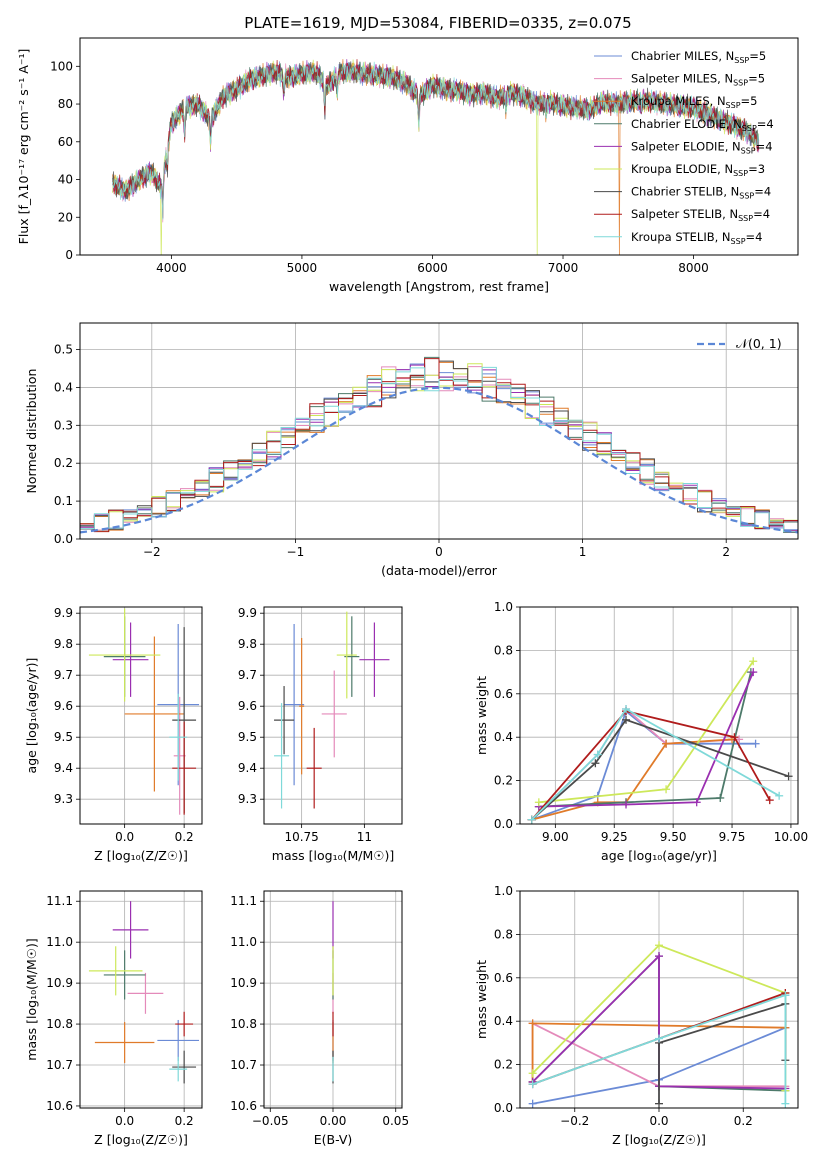 The width and height of the screenshot is (819, 1170). Describe the element at coordinates (791, 837) in the screenshot. I see `x-tick-label: 10.00` at that location.